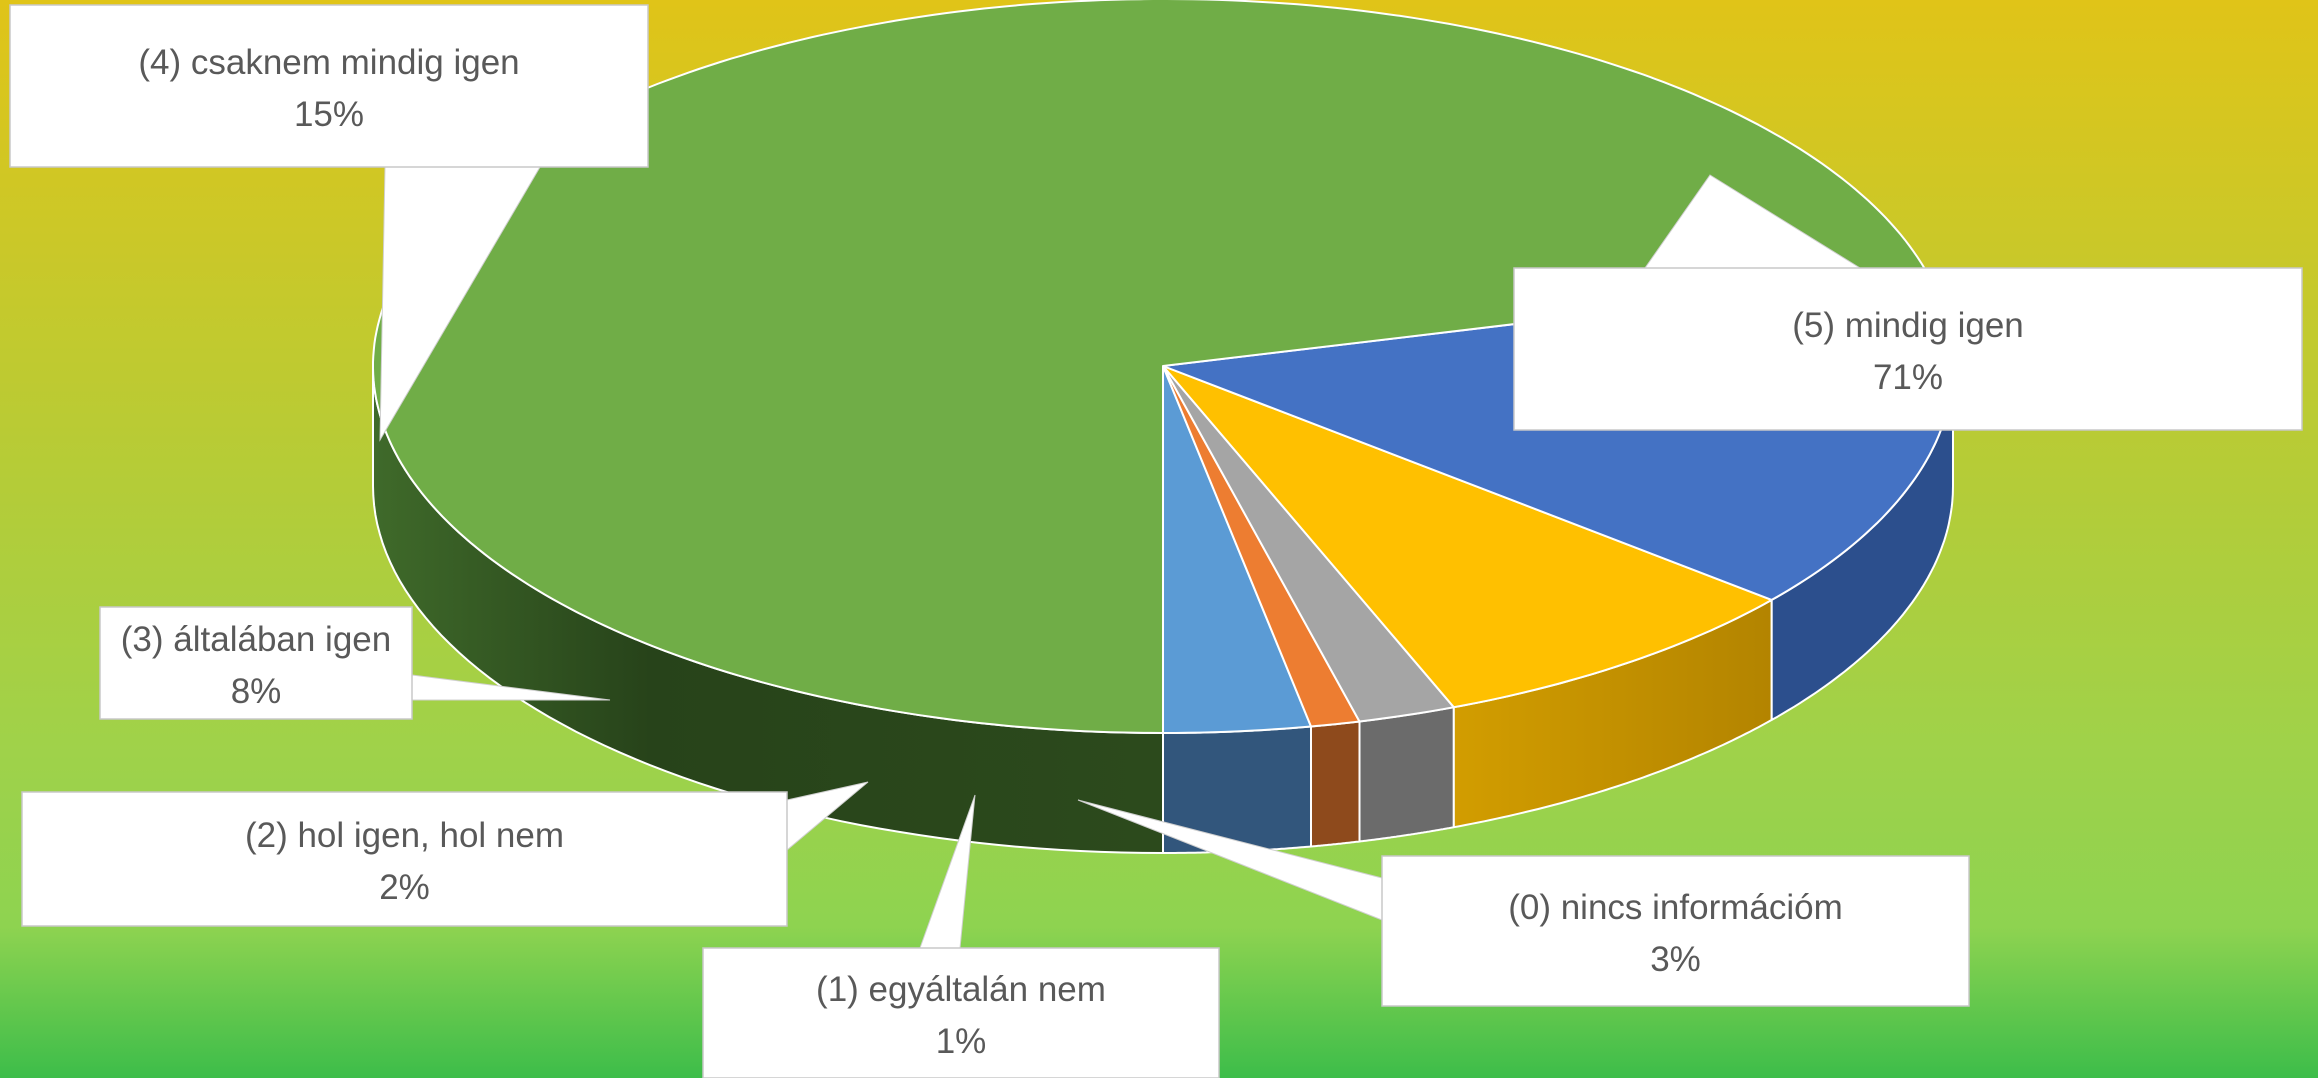 Image resolution: width=2318 pixels, height=1078 pixels. What do you see at coordinates (329, 114) in the screenshot?
I see `slice-percentage: 15%` at bounding box center [329, 114].